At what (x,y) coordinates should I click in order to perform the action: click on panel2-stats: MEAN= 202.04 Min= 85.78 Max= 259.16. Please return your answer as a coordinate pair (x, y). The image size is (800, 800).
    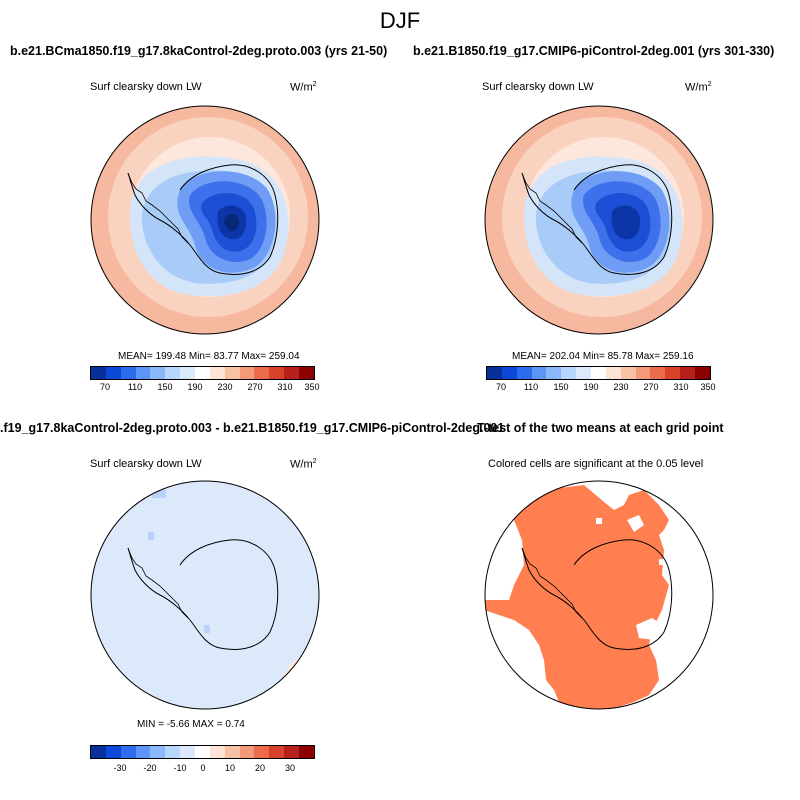
    Looking at the image, I should click on (603, 356).